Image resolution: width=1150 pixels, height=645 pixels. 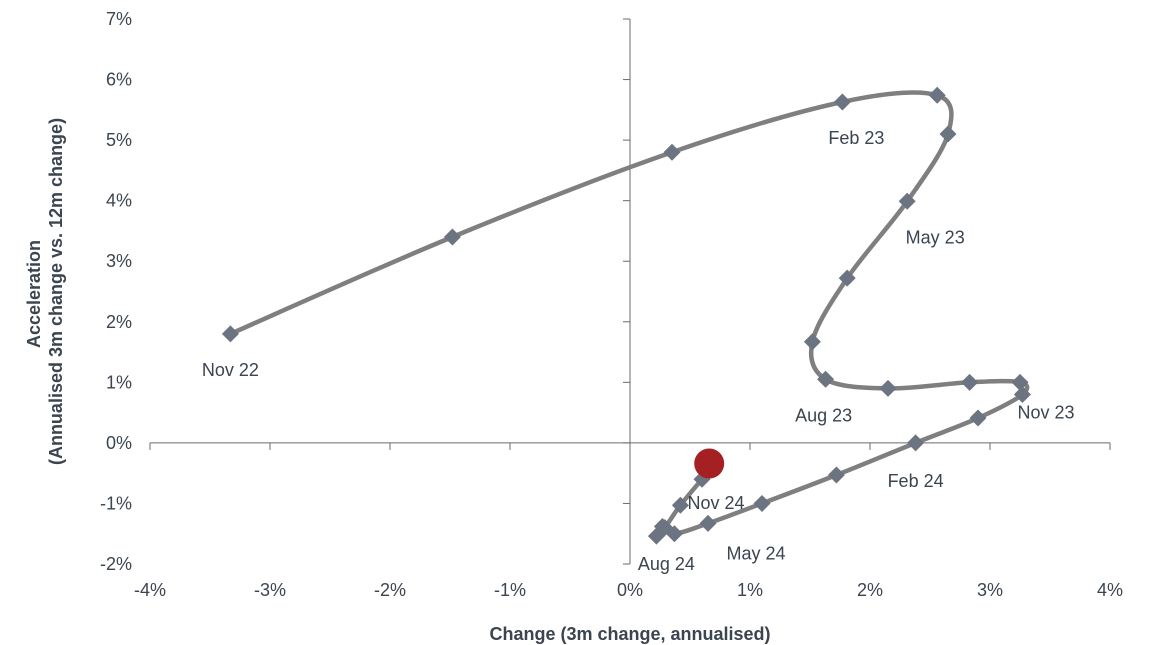 What do you see at coordinates (119, 261) in the screenshot?
I see `y-tick-label: 3%` at bounding box center [119, 261].